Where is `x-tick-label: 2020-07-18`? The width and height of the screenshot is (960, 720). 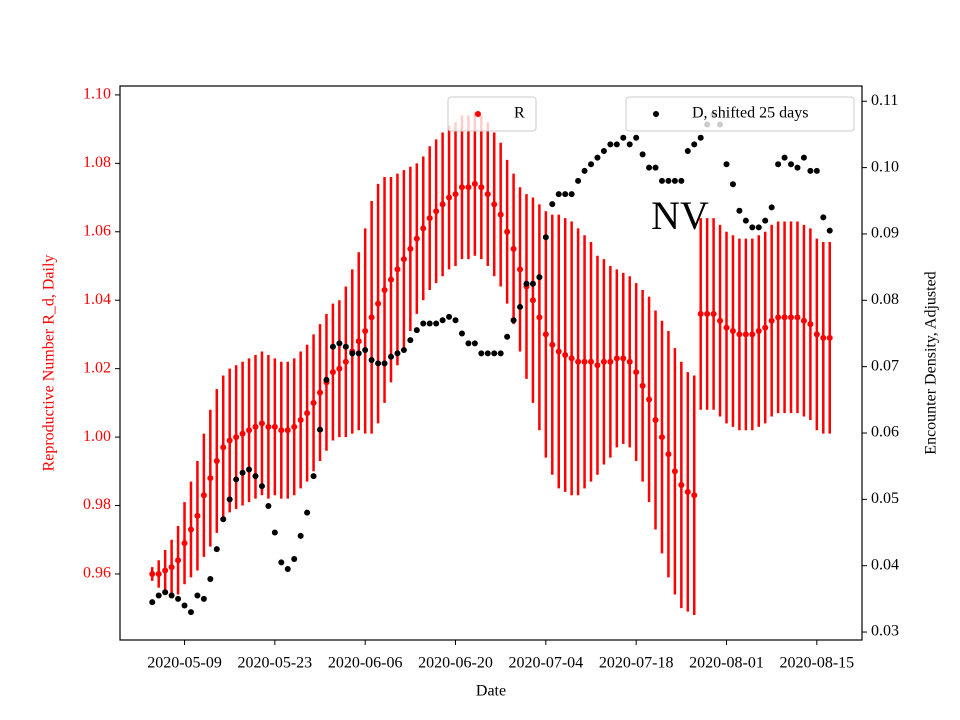 x-tick-label: 2020-07-18 is located at coordinates (636, 663).